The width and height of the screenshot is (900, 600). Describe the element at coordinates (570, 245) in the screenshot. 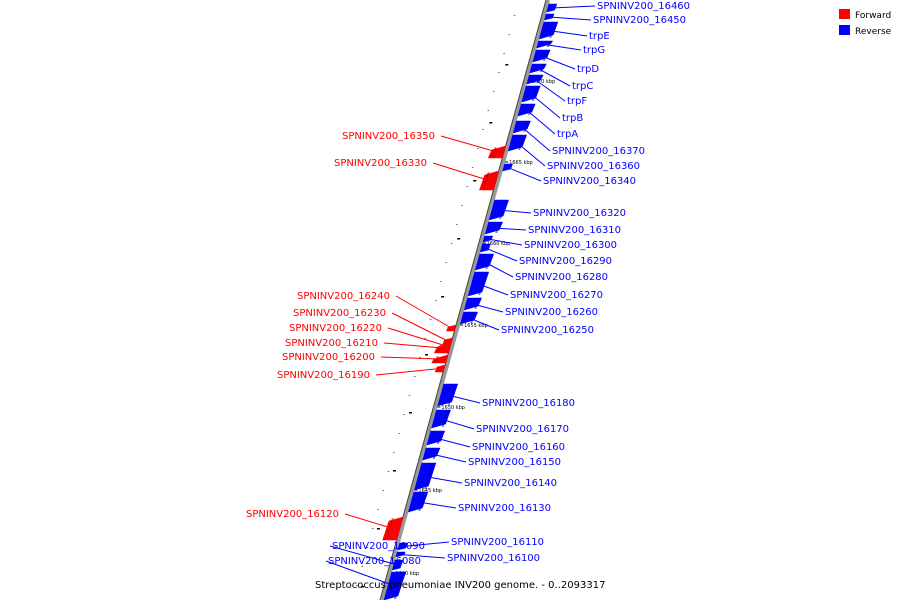

I see `gene-label-spninv200_16300: SPNINV200_16300` at that location.